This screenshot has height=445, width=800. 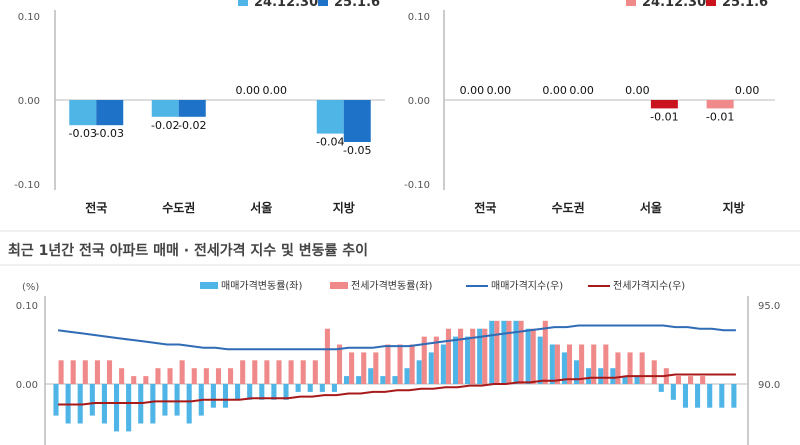 I want to click on jeonse-legend-prev-label: 24.12.30, so click(x=674, y=5).